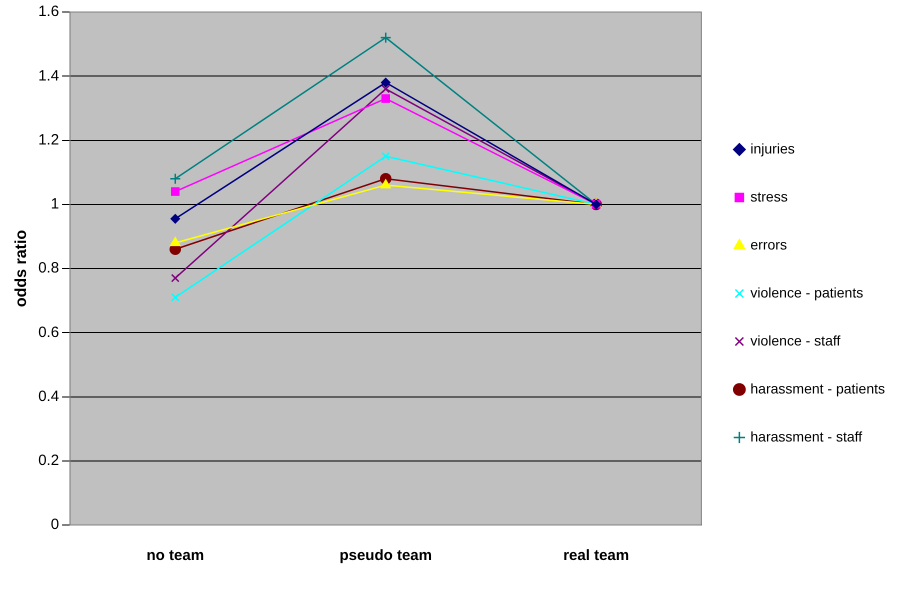  I want to click on y-tick-label: 0.4, so click(49, 396).